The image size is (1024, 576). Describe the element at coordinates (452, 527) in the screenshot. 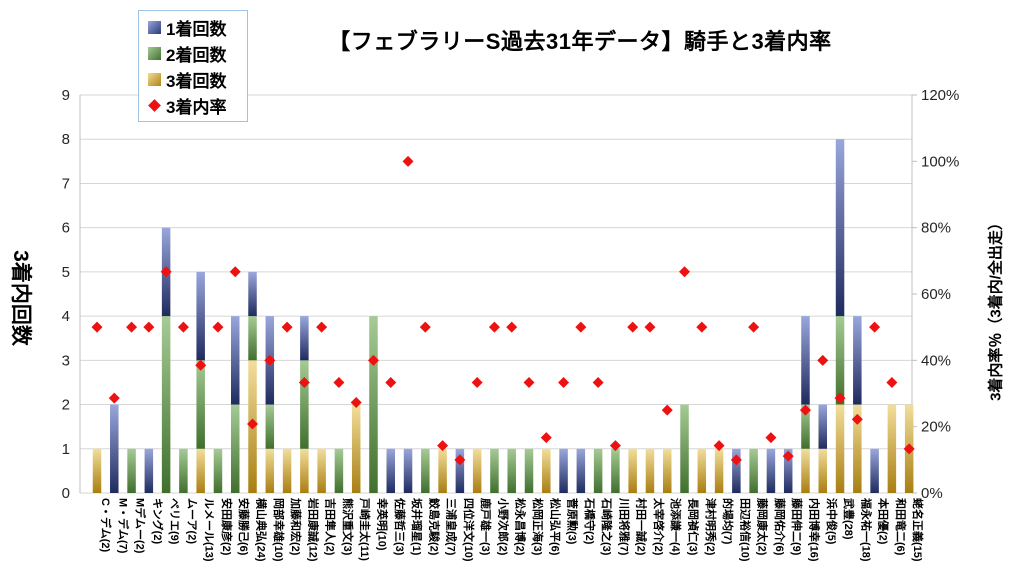

I see `x-axis-category-label: 三浦皇成(7)` at that location.